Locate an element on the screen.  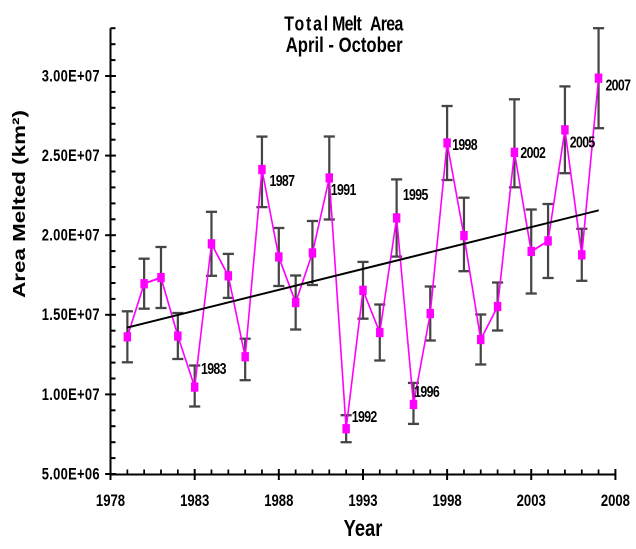
svg-text: 1995 is located at coordinates (416, 195).